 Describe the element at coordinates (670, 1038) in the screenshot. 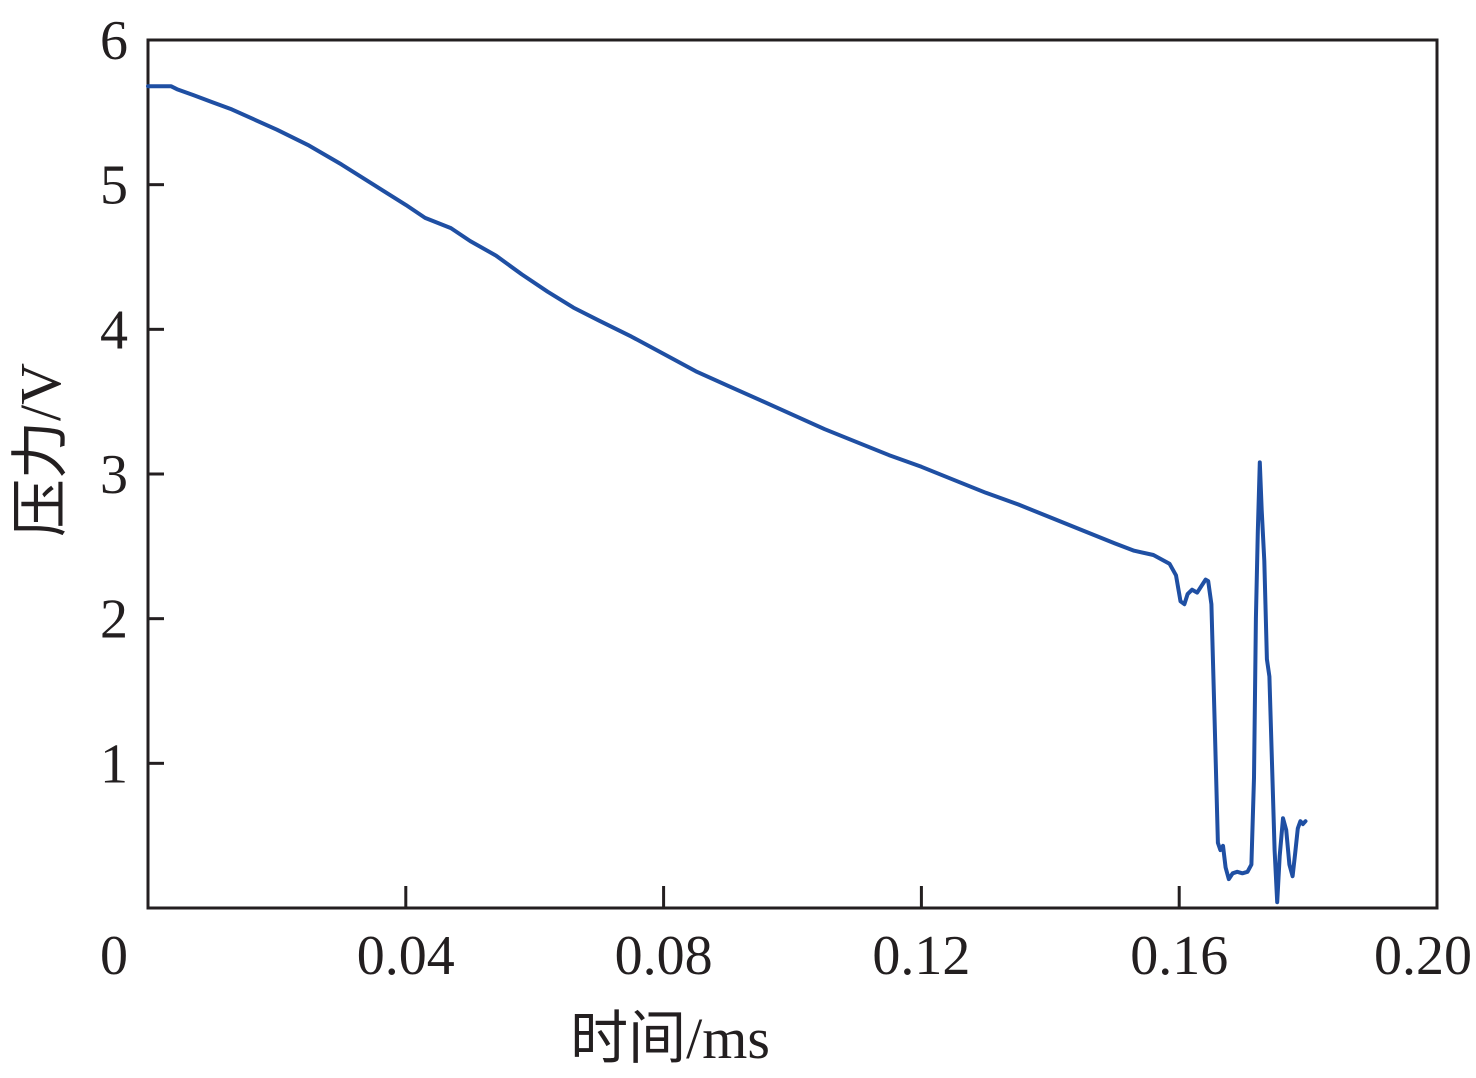

I see `x-axis-title: 时间/ms` at that location.